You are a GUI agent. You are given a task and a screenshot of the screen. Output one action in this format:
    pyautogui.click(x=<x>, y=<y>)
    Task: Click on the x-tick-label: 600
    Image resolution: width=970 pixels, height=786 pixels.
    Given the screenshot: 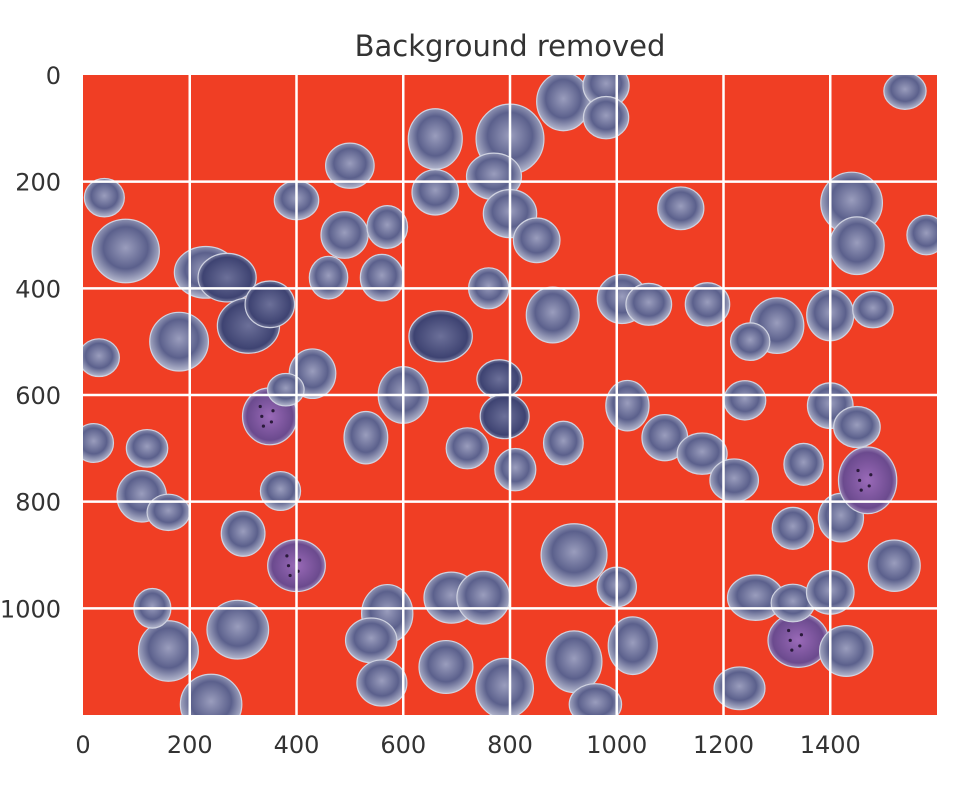 What is the action you would take?
    pyautogui.click(x=403, y=745)
    